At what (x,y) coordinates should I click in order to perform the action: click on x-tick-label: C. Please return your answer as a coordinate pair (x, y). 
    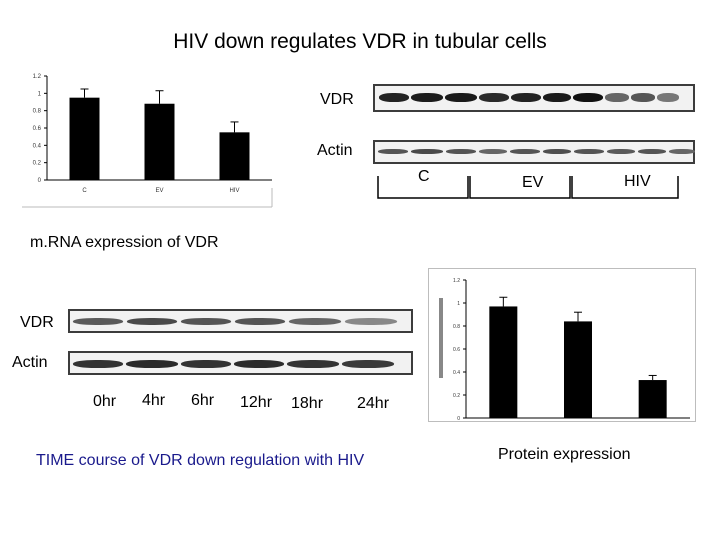
    Looking at the image, I should click on (84, 191).